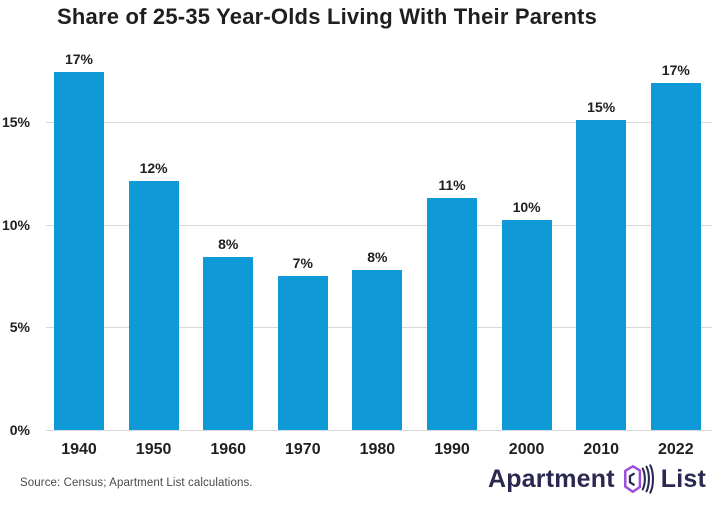 The width and height of the screenshot is (720, 509). What do you see at coordinates (638, 479) in the screenshot?
I see `apartment-list-door-icon` at bounding box center [638, 479].